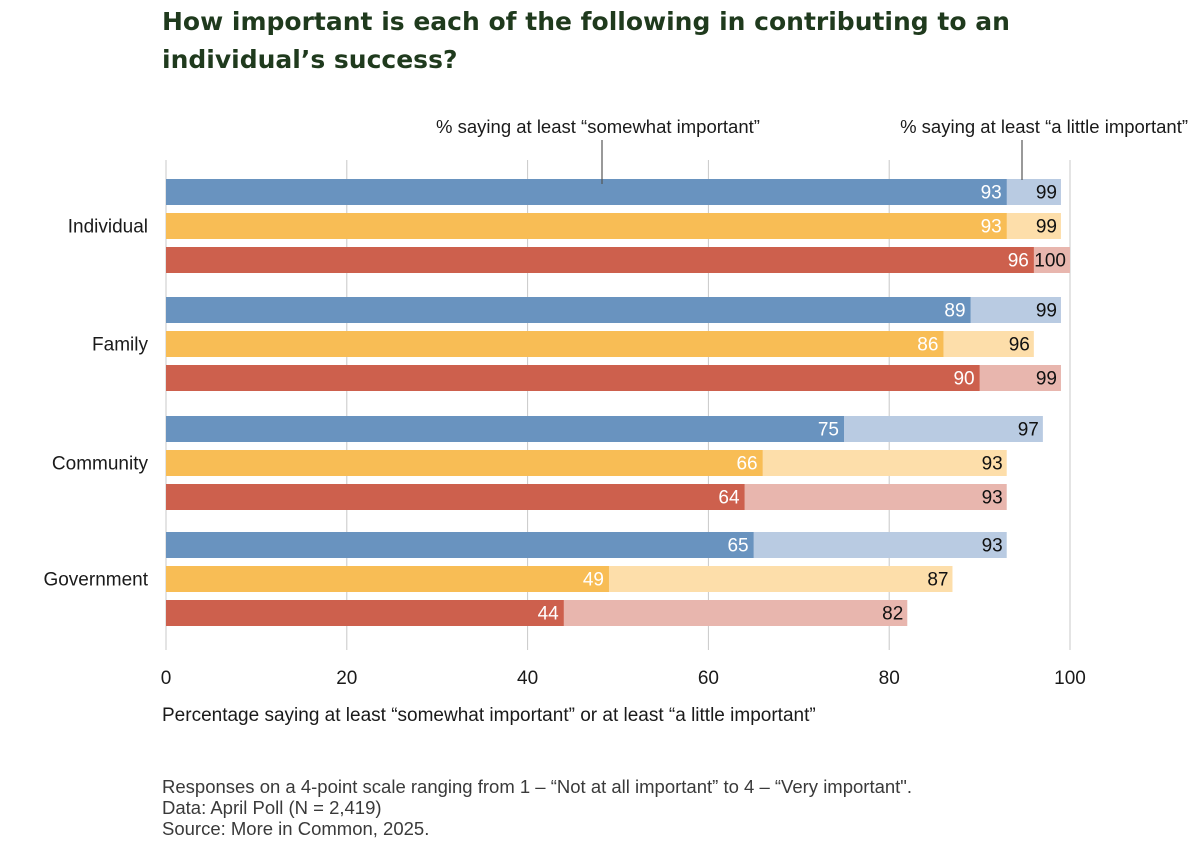  What do you see at coordinates (593, 580) in the screenshot?
I see `value-somewhat-government-1: 49` at bounding box center [593, 580].